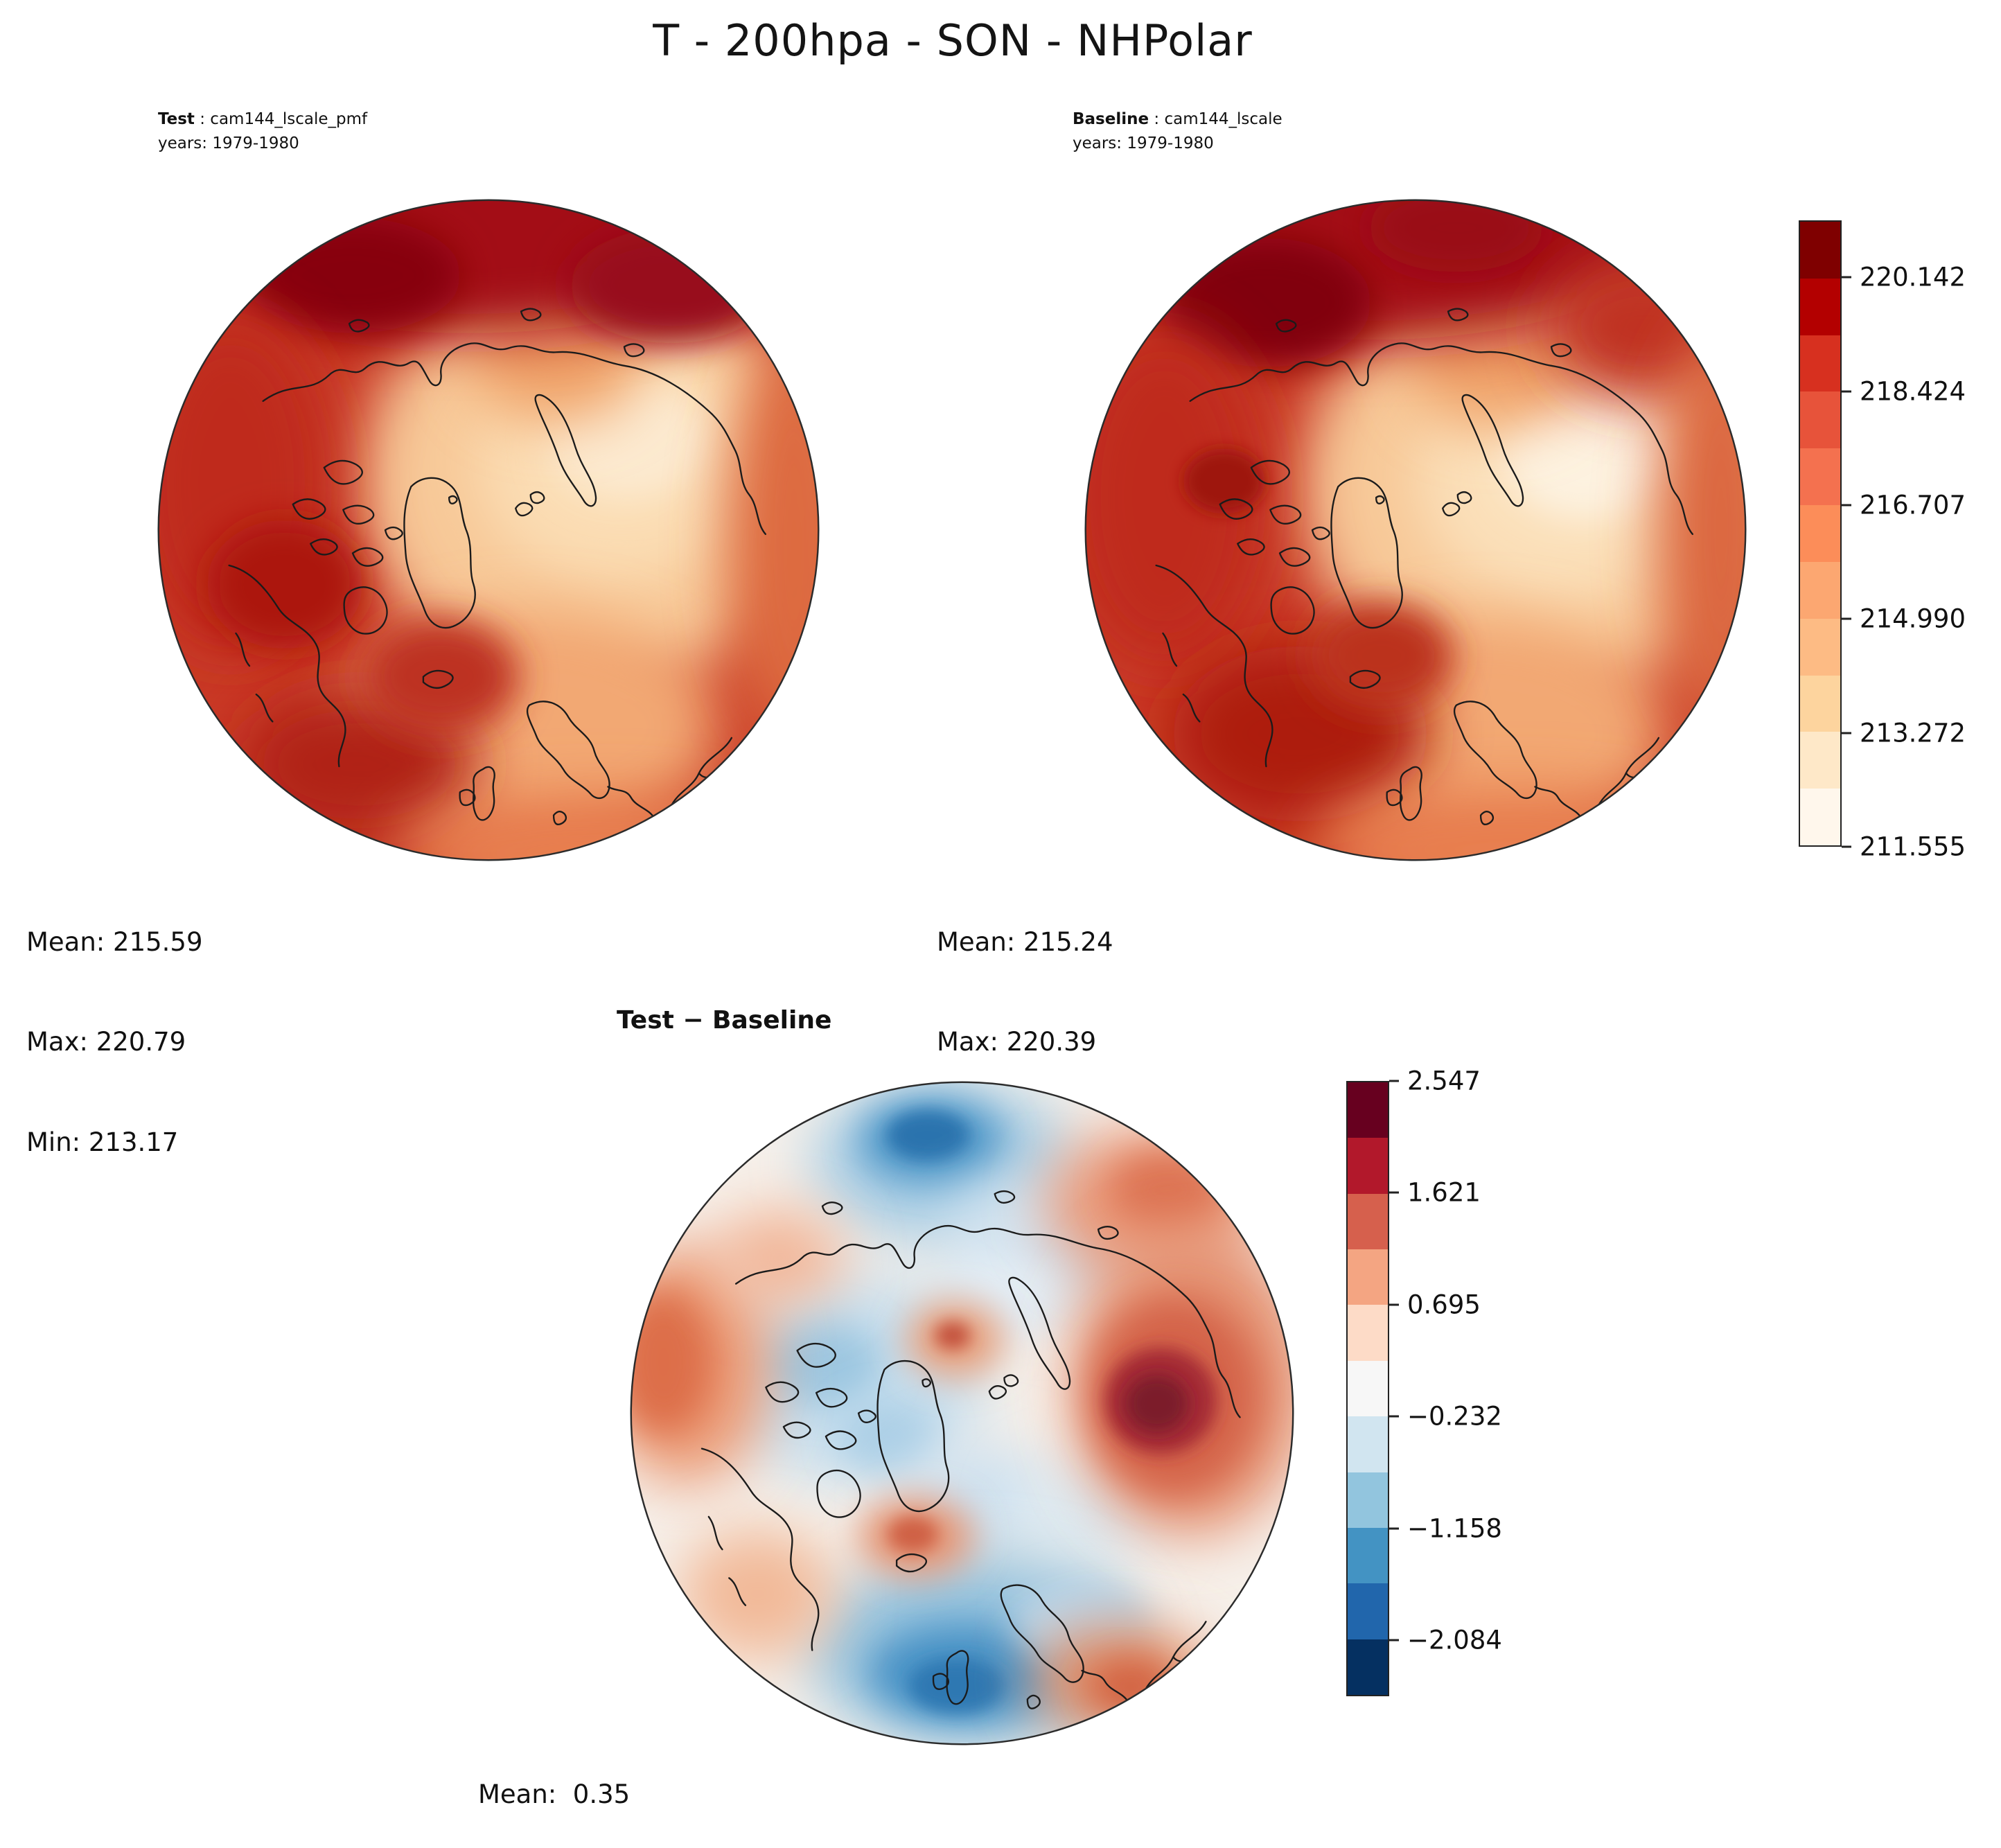 This screenshot has width=2001, height=1848. I want to click on colorbar-tick: 2.547, so click(1435, 1081).